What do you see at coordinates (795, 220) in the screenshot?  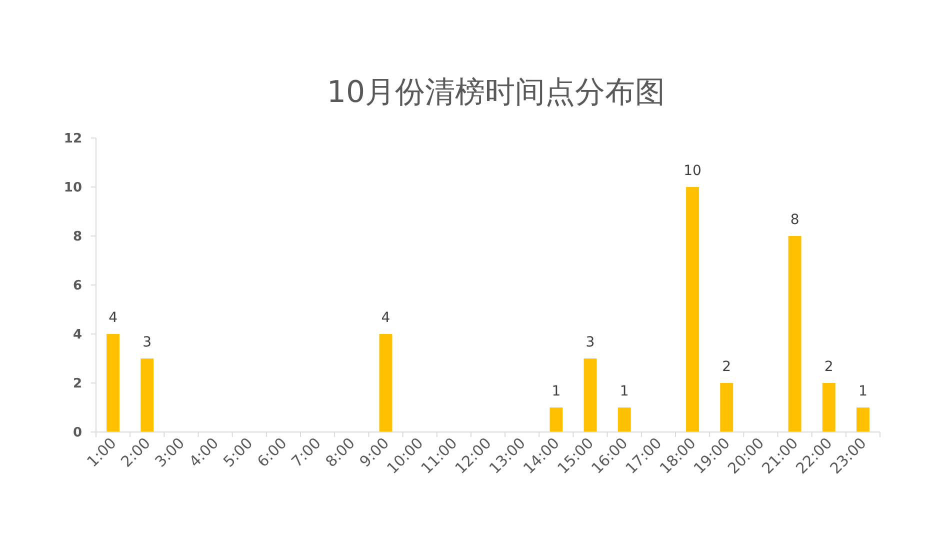 I see `data-label: 8` at bounding box center [795, 220].